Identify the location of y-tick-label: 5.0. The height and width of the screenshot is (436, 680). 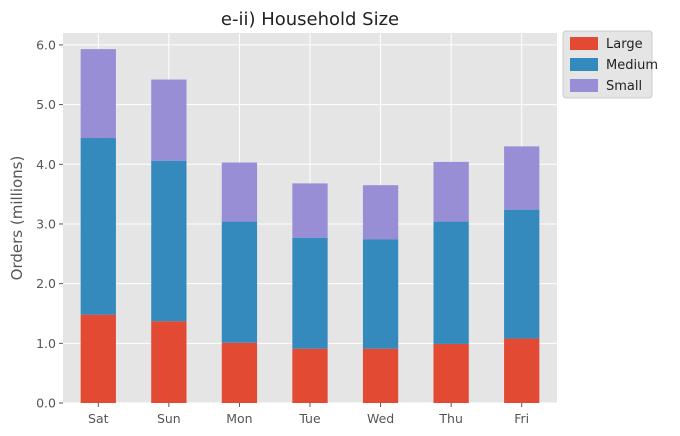
(46, 104).